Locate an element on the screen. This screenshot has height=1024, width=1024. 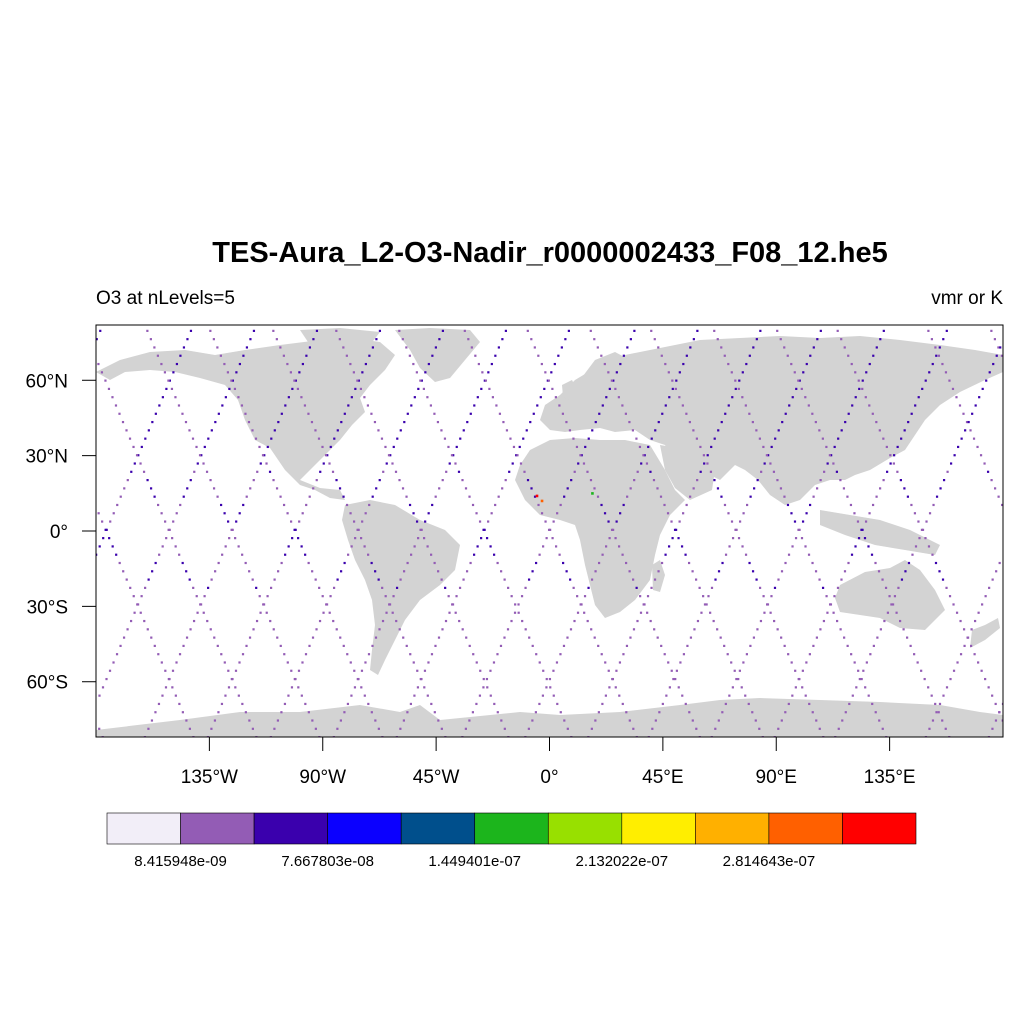
colorbar-swatch is located at coordinates (438, 828).